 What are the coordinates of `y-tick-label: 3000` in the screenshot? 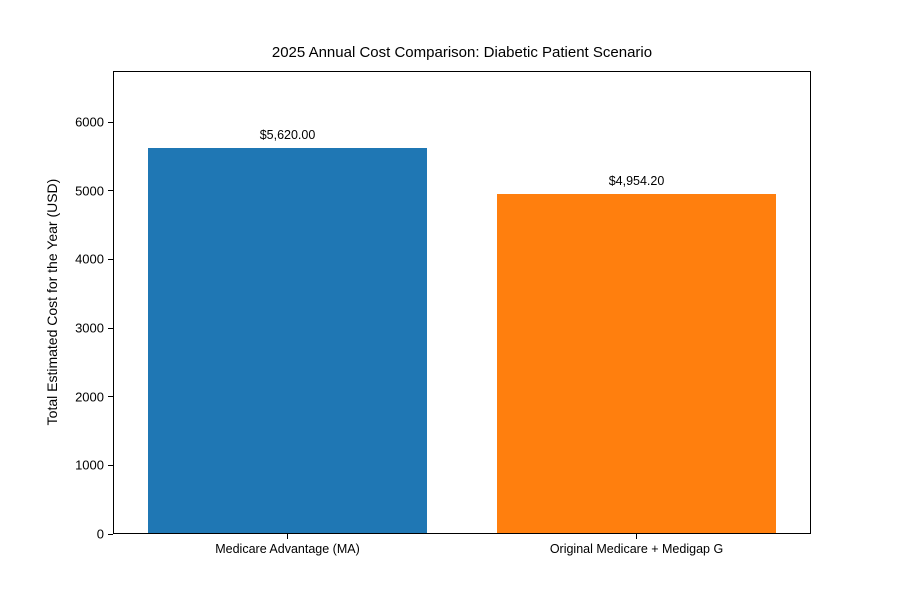 It's located at (89, 328).